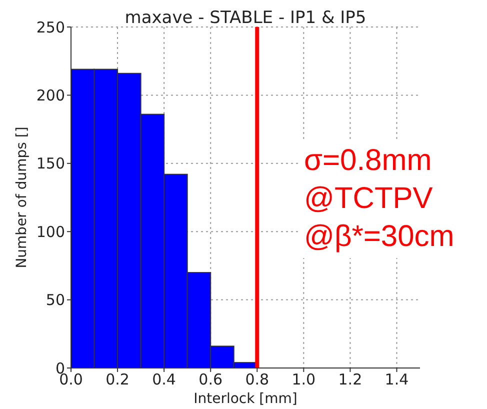 This screenshot has height=409, width=487. What do you see at coordinates (50, 163) in the screenshot?
I see `y-tick-label: 150` at bounding box center [50, 163].